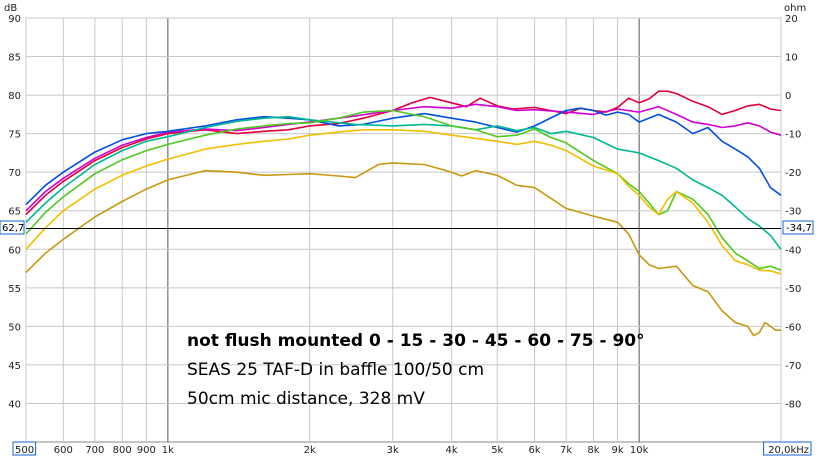  What do you see at coordinates (407, 227) in the screenshot?
I see `cursor-labels: 62,7 -34,7` at bounding box center [407, 227].